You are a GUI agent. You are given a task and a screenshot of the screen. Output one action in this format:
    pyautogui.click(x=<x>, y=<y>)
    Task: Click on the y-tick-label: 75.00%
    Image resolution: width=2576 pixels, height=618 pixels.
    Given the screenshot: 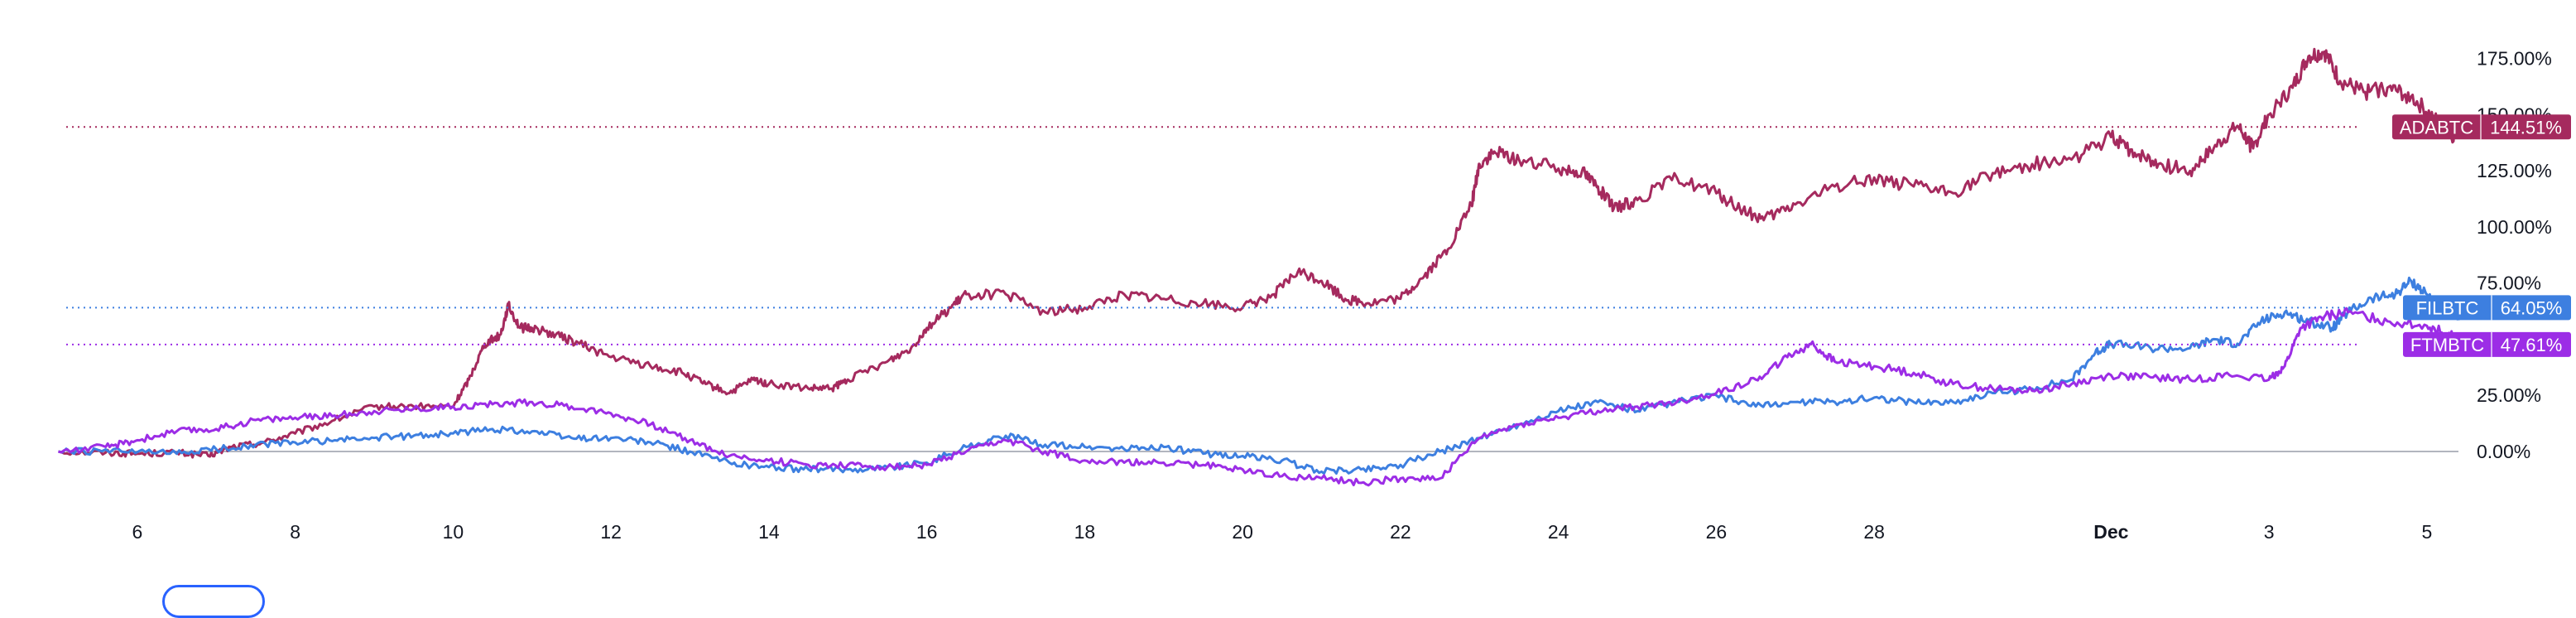 What is the action you would take?
    pyautogui.click(x=2509, y=283)
    